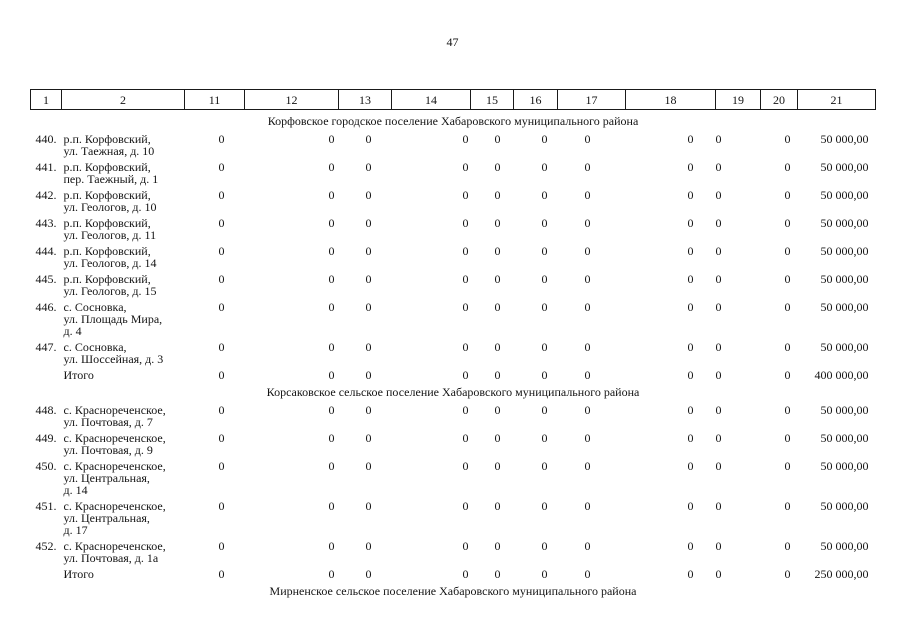  I want to click on row-number: 443., so click(46, 223).